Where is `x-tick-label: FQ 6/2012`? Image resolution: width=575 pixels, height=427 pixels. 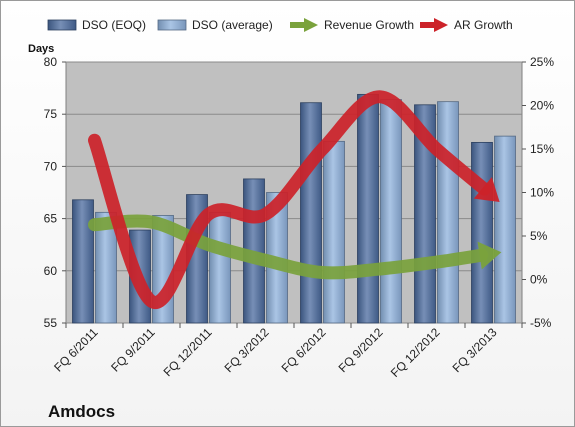 x-tick-label: FQ 6/2012 is located at coordinates (304, 350).